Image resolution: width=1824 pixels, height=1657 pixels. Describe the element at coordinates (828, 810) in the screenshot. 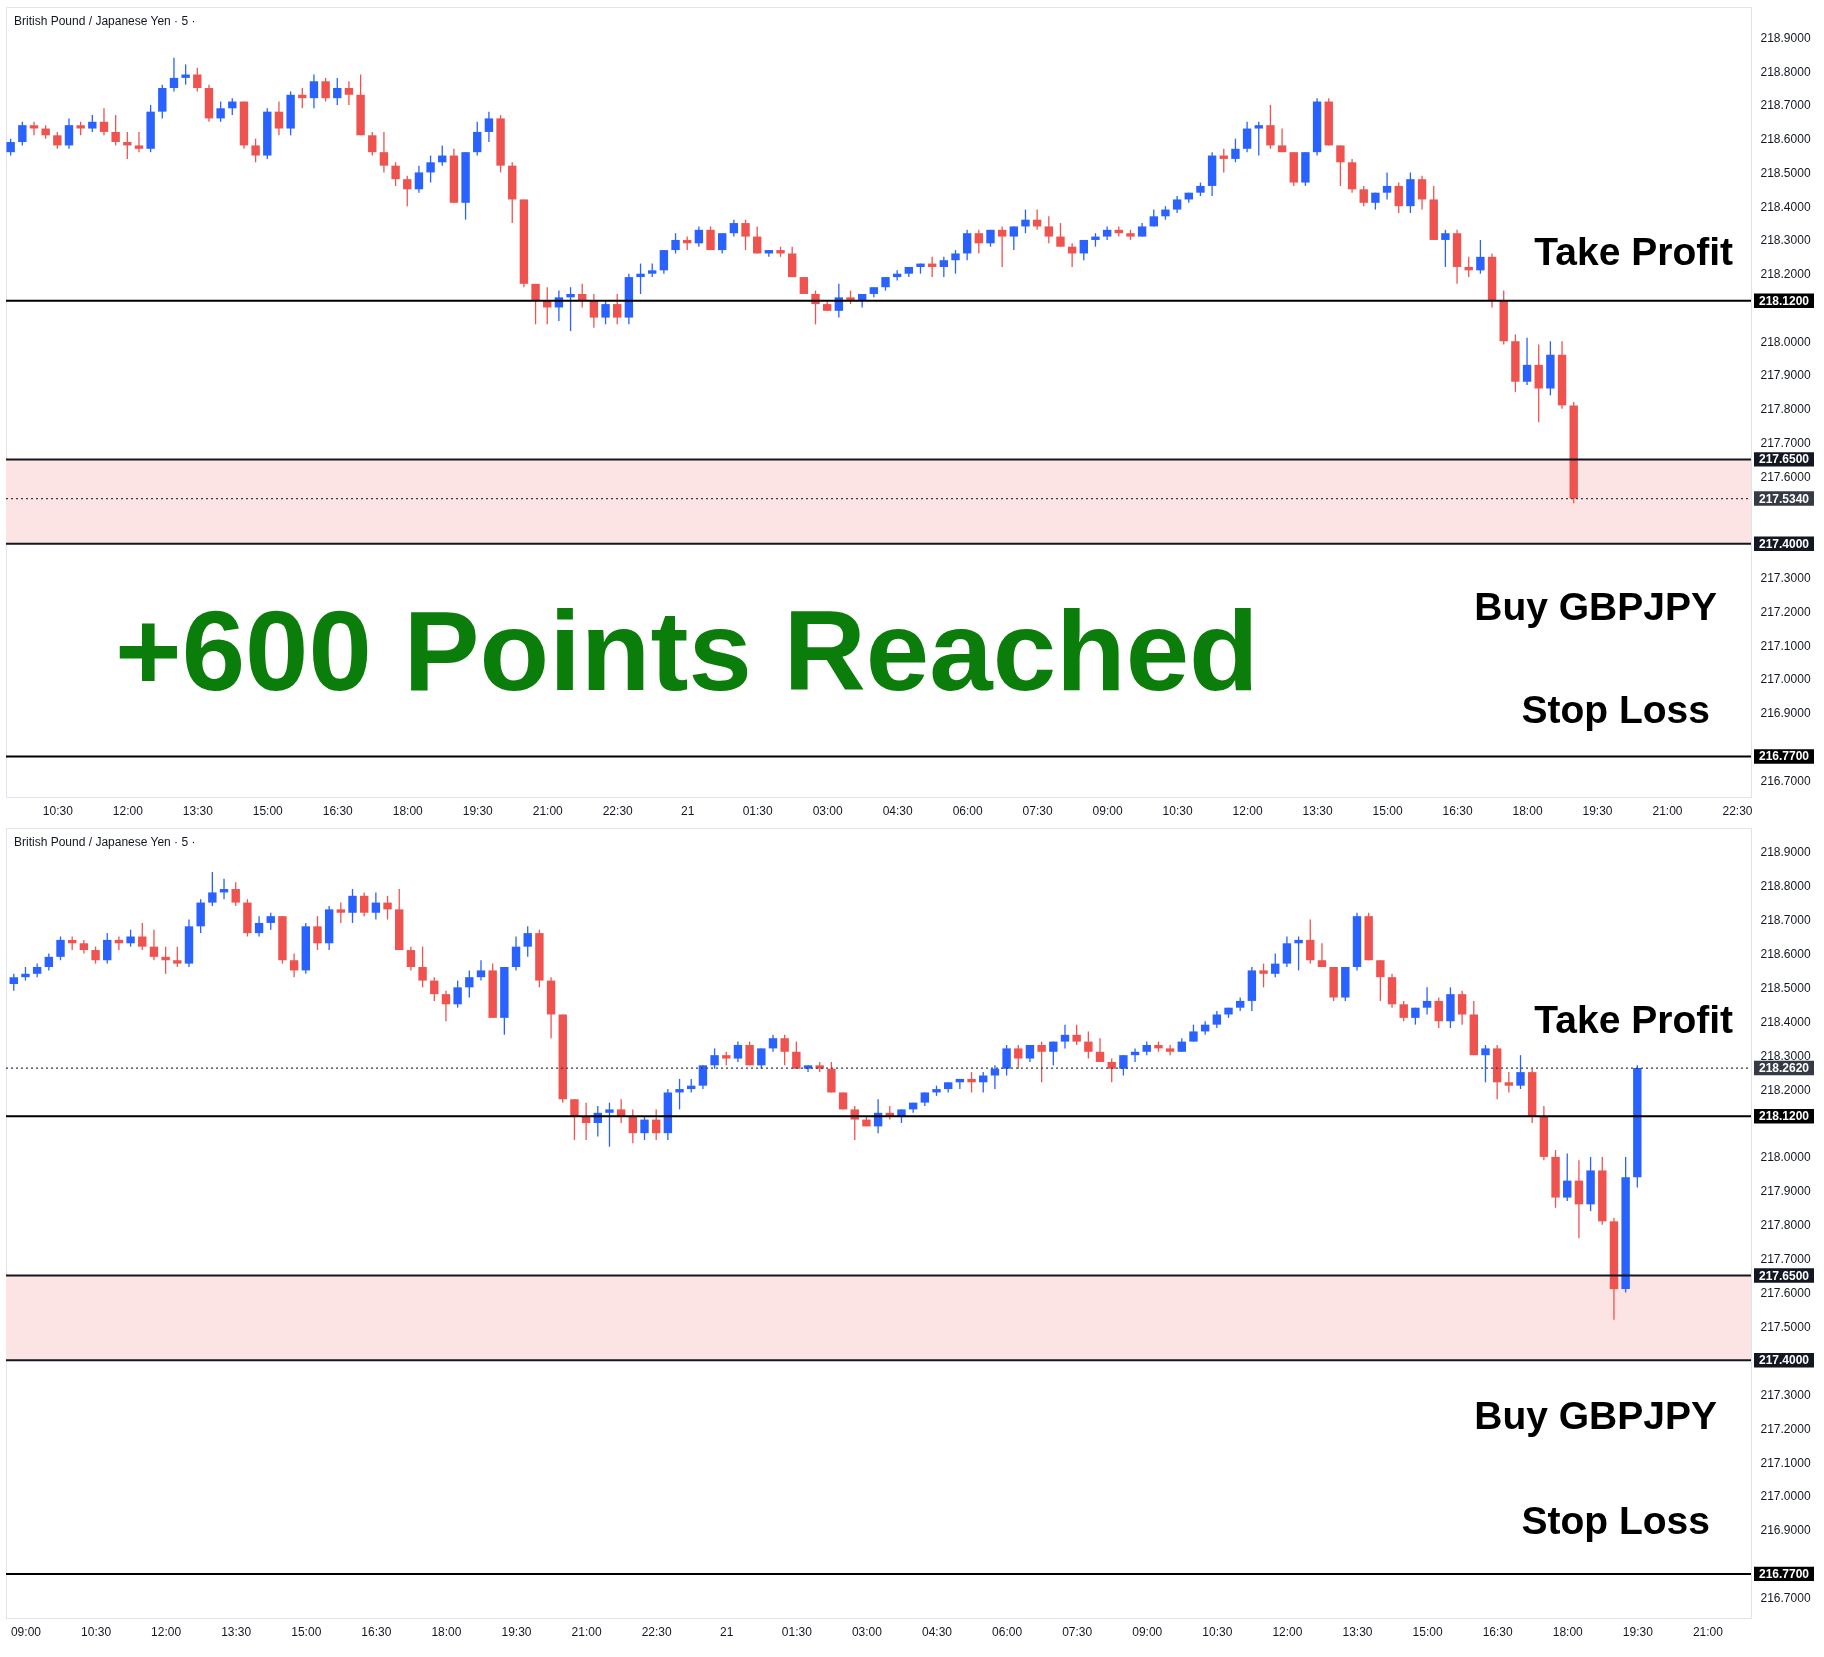

I see `x-tick-label: 03:00` at that location.